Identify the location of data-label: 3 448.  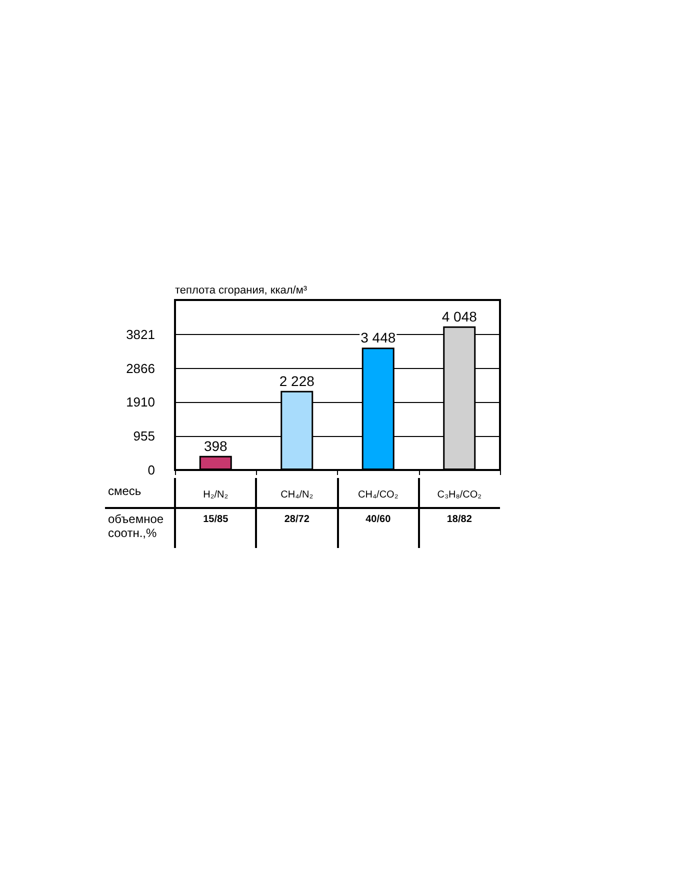
(378, 338).